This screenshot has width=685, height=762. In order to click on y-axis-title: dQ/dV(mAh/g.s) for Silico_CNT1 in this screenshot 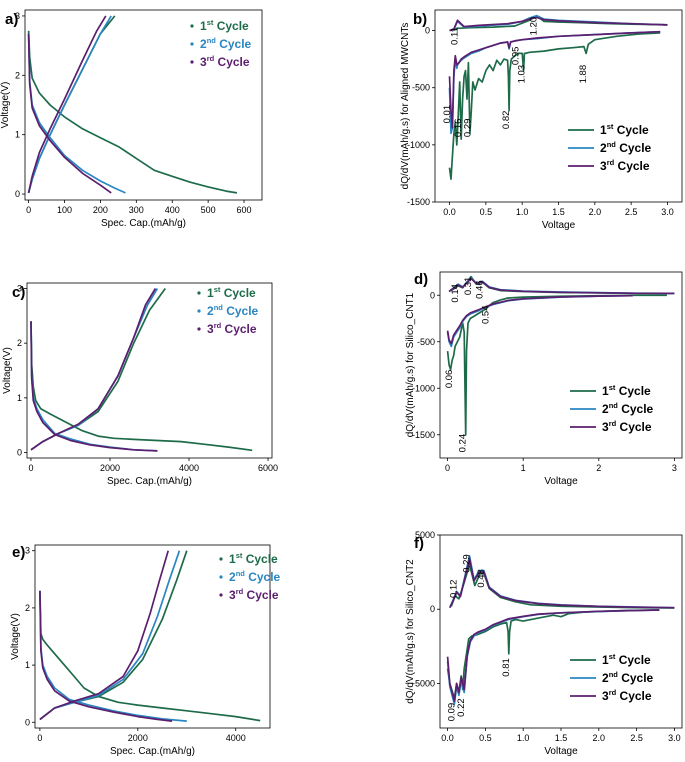, I will do `click(410, 364)`.